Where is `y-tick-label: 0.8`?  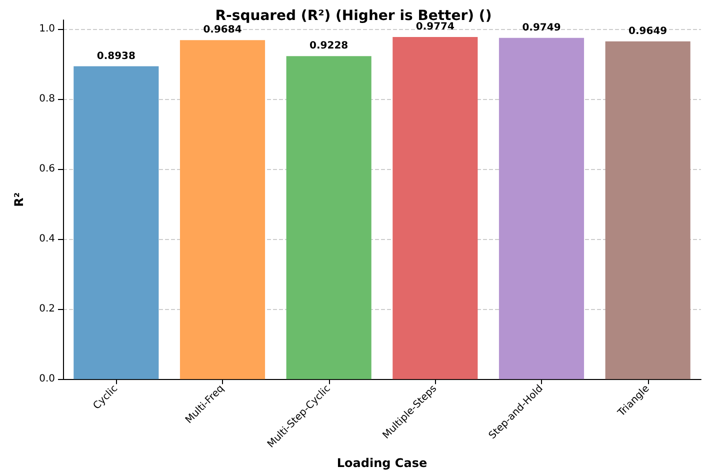 y-tick-label: 0.8 is located at coordinates (47, 99).